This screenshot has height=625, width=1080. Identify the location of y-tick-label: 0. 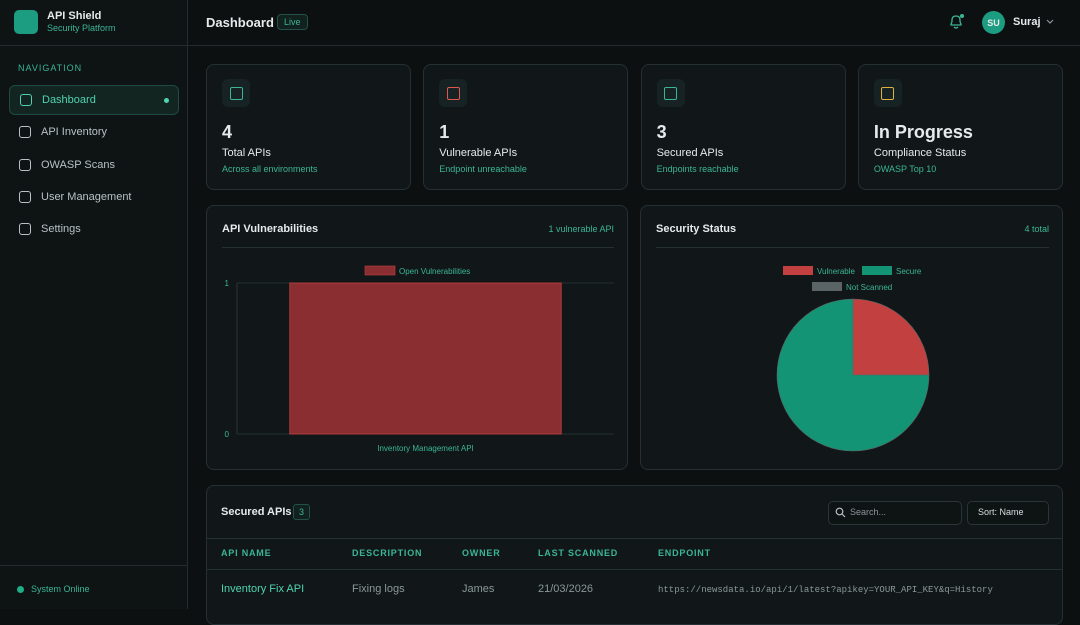
(227, 434).